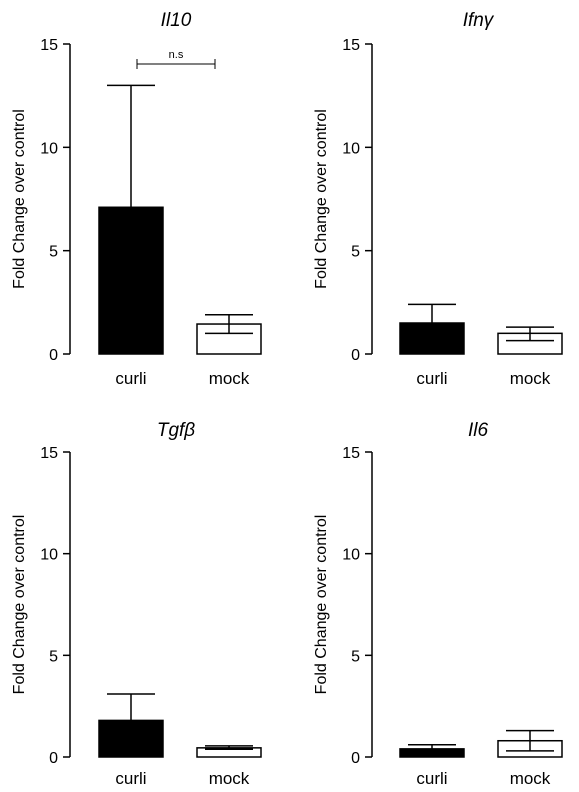 Image resolution: width=579 pixels, height=792 pixels. I want to click on chart-title: Il6, so click(478, 430).